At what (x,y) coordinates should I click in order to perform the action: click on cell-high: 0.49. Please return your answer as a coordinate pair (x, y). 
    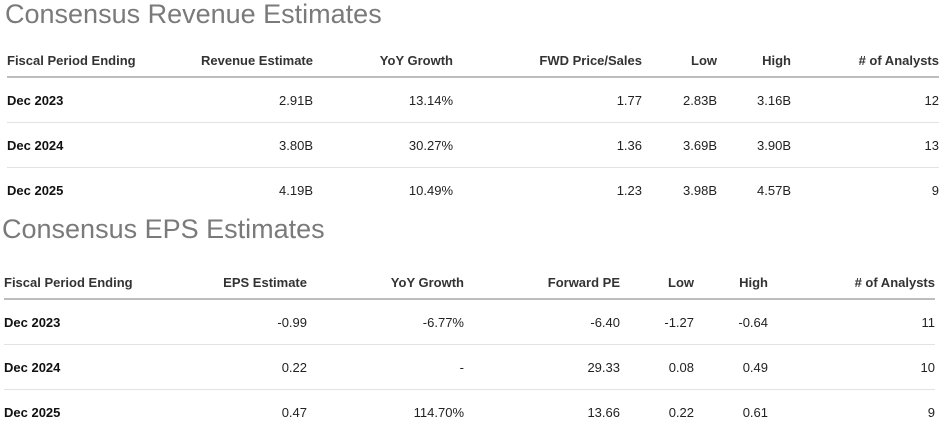
    Looking at the image, I should click on (731, 367).